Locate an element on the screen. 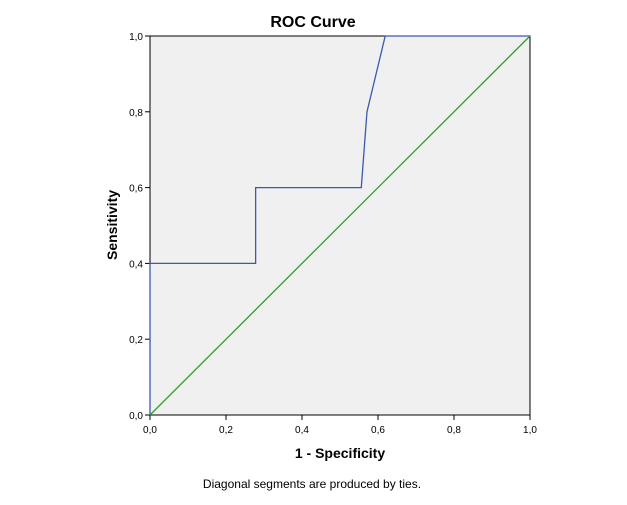 The width and height of the screenshot is (627, 505). x-tick-label: 0,2 is located at coordinates (226, 430).